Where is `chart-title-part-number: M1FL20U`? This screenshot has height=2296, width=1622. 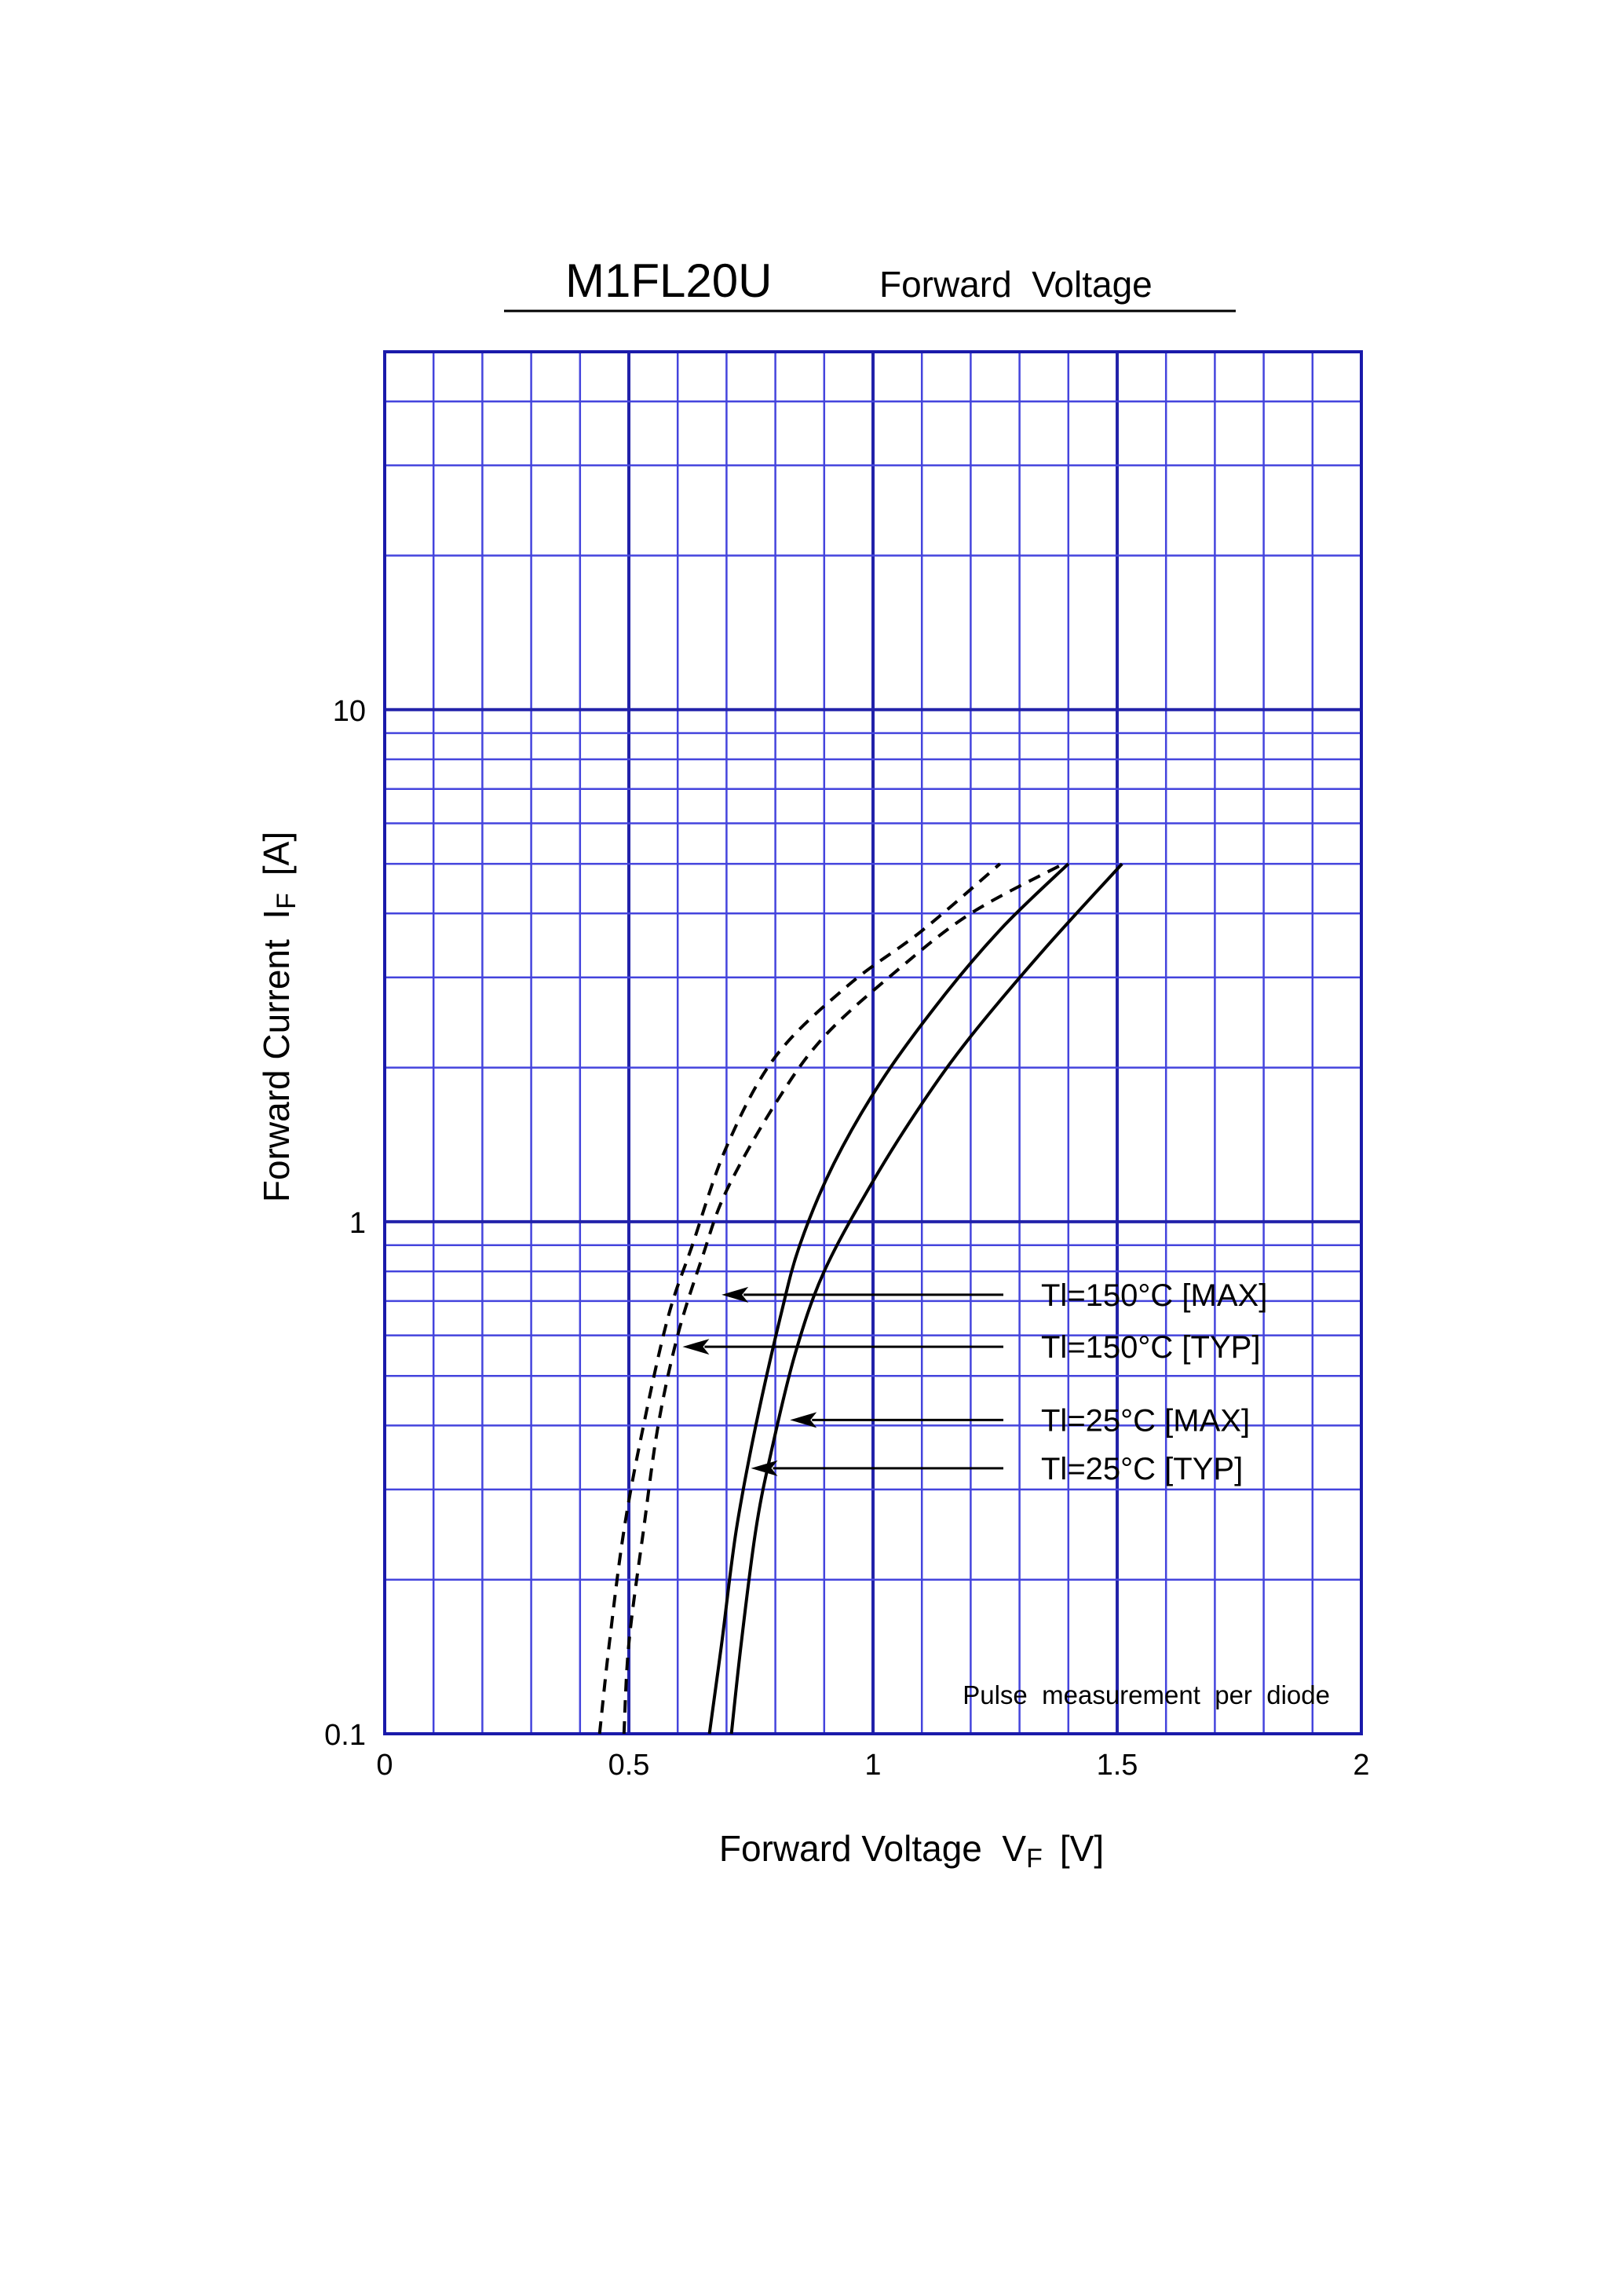 chart-title-part-number: M1FL20U is located at coordinates (668, 280).